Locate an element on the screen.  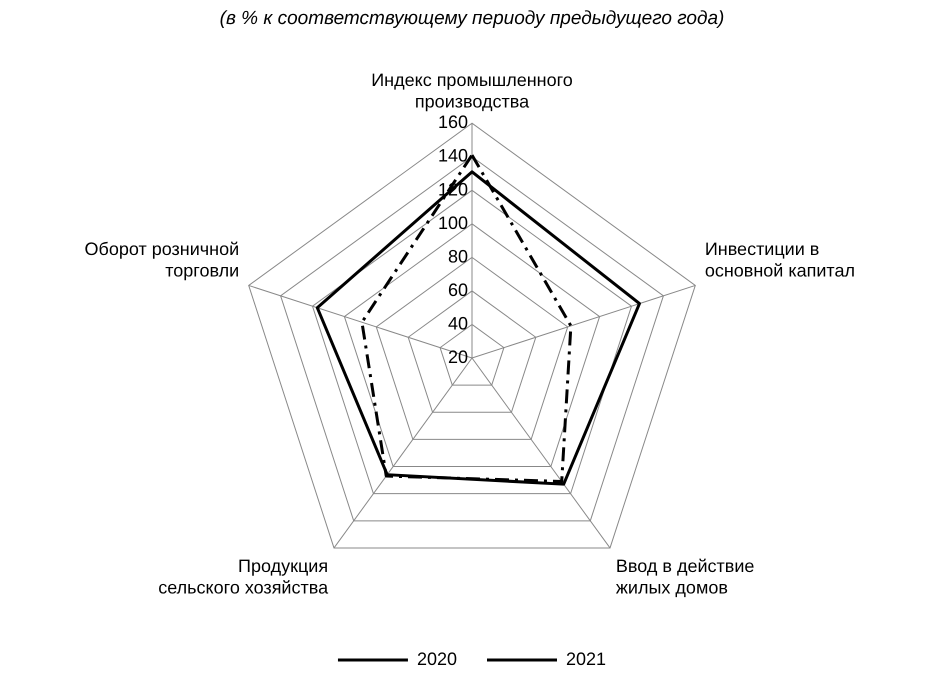
spoke-label: Инвестиции в основной капитал is located at coordinates (779, 259).